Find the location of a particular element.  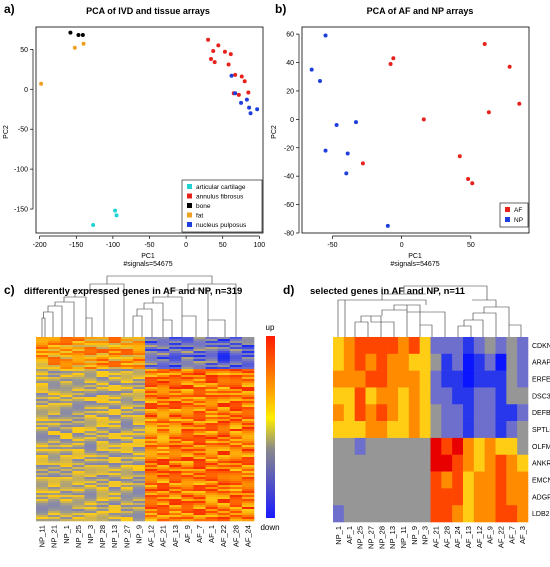

panel-a-point-fat is located at coordinates (41, 83).